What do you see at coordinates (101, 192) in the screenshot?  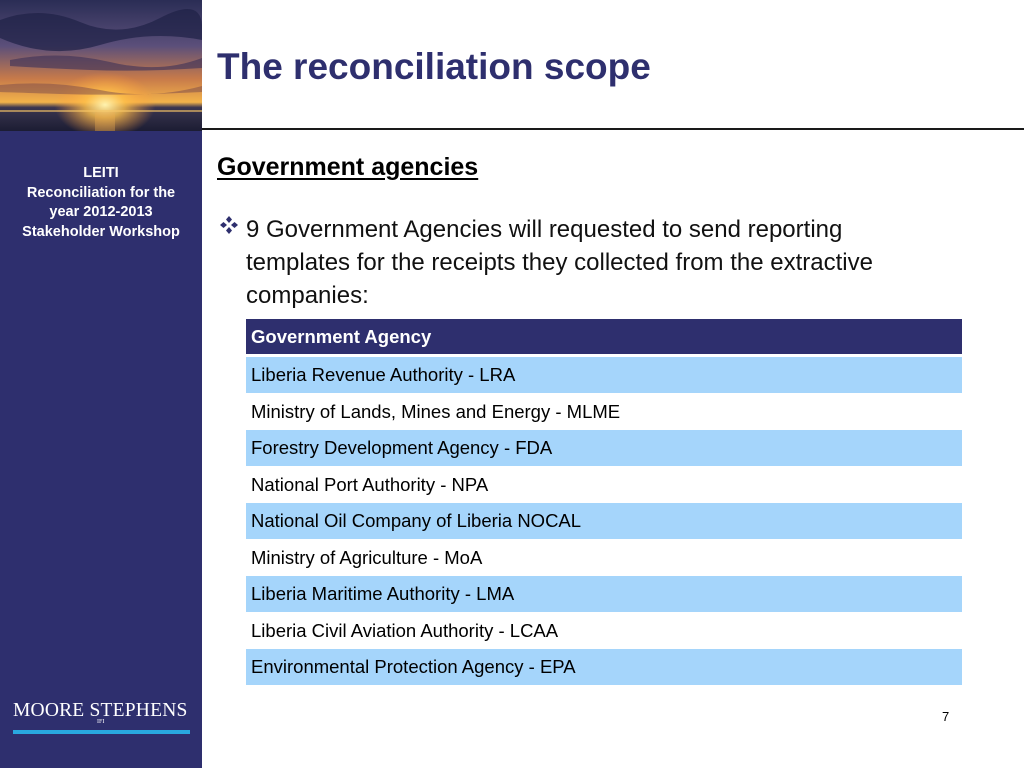 I see `caption-line: Reconciliation for the` at bounding box center [101, 192].